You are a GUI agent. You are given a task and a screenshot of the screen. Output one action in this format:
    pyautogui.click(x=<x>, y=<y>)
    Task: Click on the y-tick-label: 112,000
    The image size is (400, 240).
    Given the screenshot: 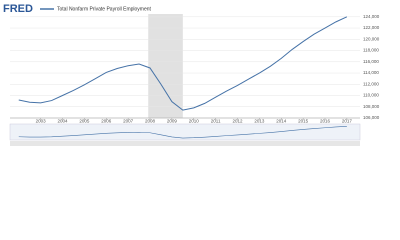 What is the action you would take?
    pyautogui.click(x=371, y=83)
    